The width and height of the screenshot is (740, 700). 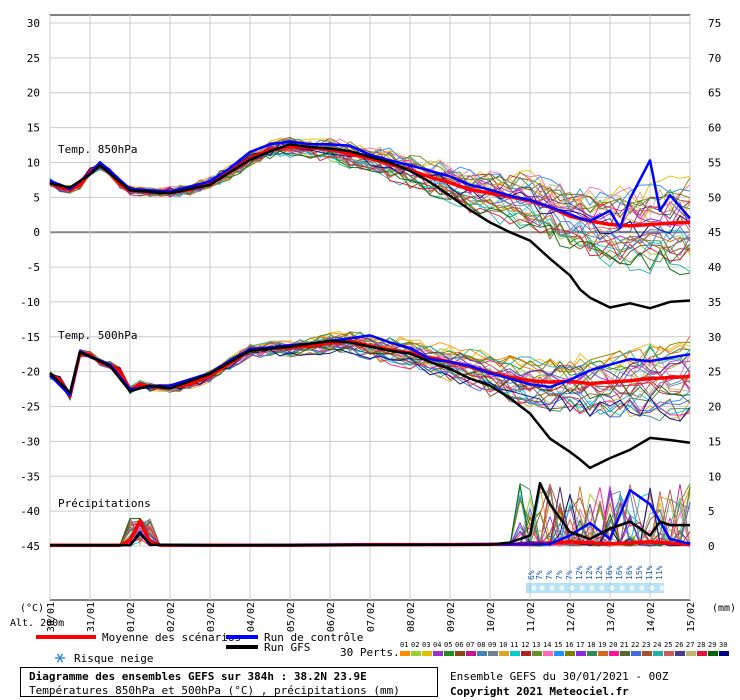 What do you see at coordinates (525, 645) in the screenshot?
I see `member-legend-label: 12` at bounding box center [525, 645].